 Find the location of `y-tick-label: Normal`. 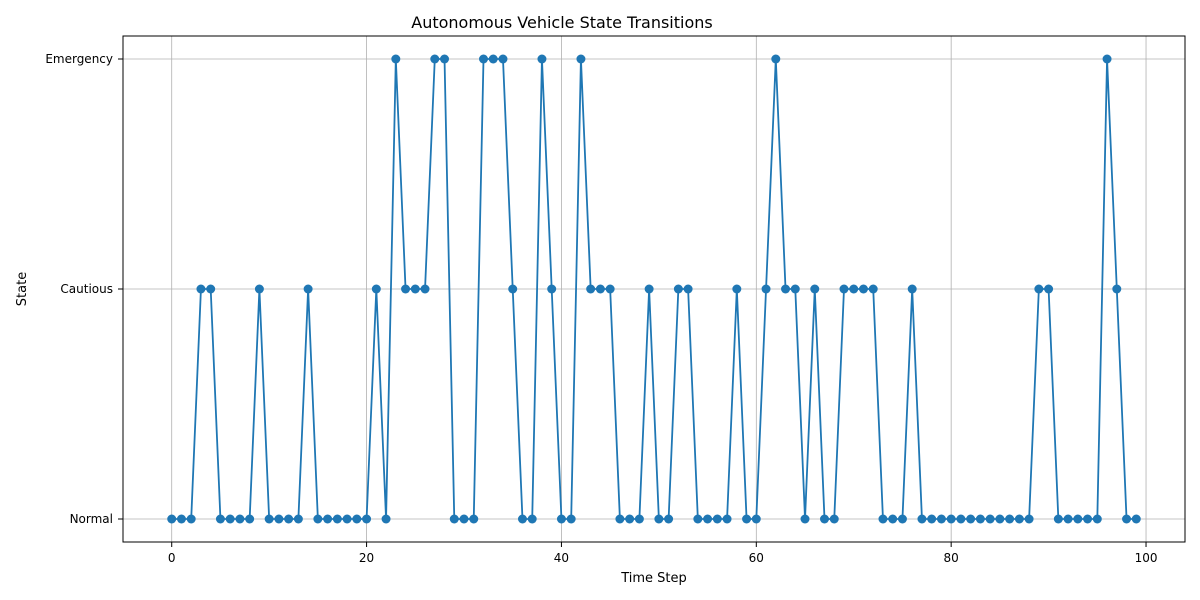

y-tick-label: Normal is located at coordinates (91, 519).